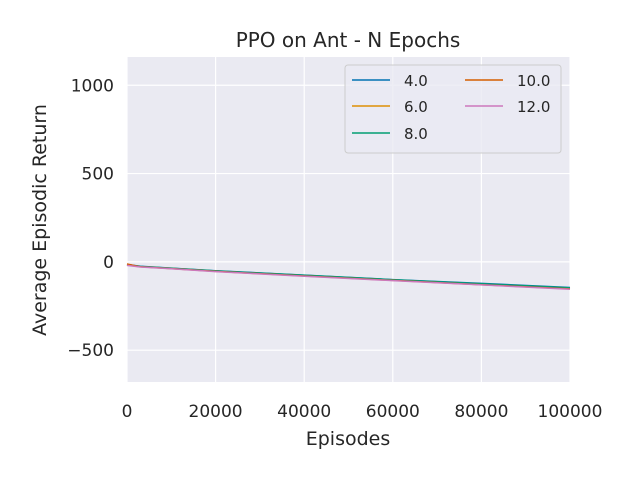 The height and width of the screenshot is (480, 640). I want to click on x-tick-label: 80000, so click(481, 412).